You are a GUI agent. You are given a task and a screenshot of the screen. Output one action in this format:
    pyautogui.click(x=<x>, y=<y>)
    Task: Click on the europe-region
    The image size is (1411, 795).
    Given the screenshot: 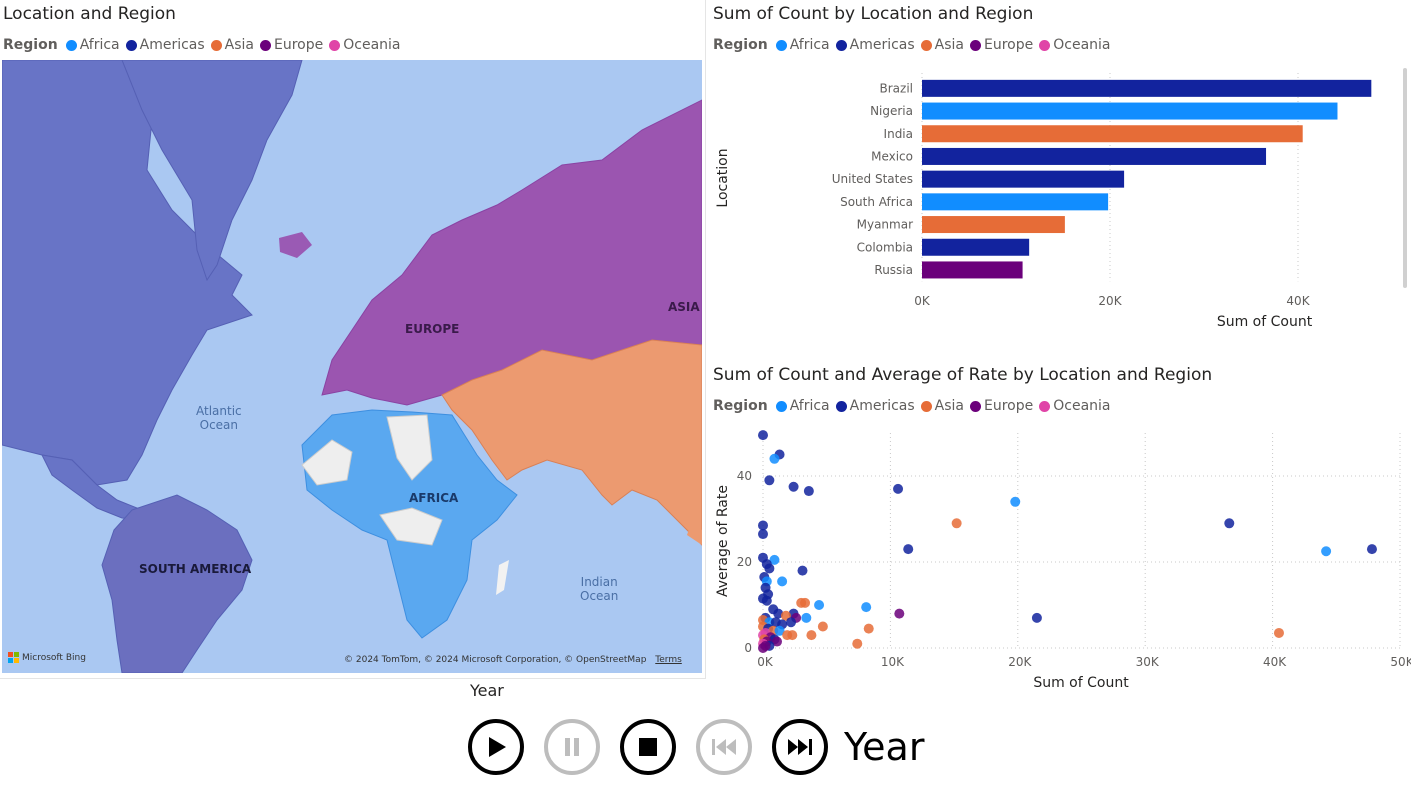 What is the action you would take?
    pyautogui.click(x=511, y=252)
    